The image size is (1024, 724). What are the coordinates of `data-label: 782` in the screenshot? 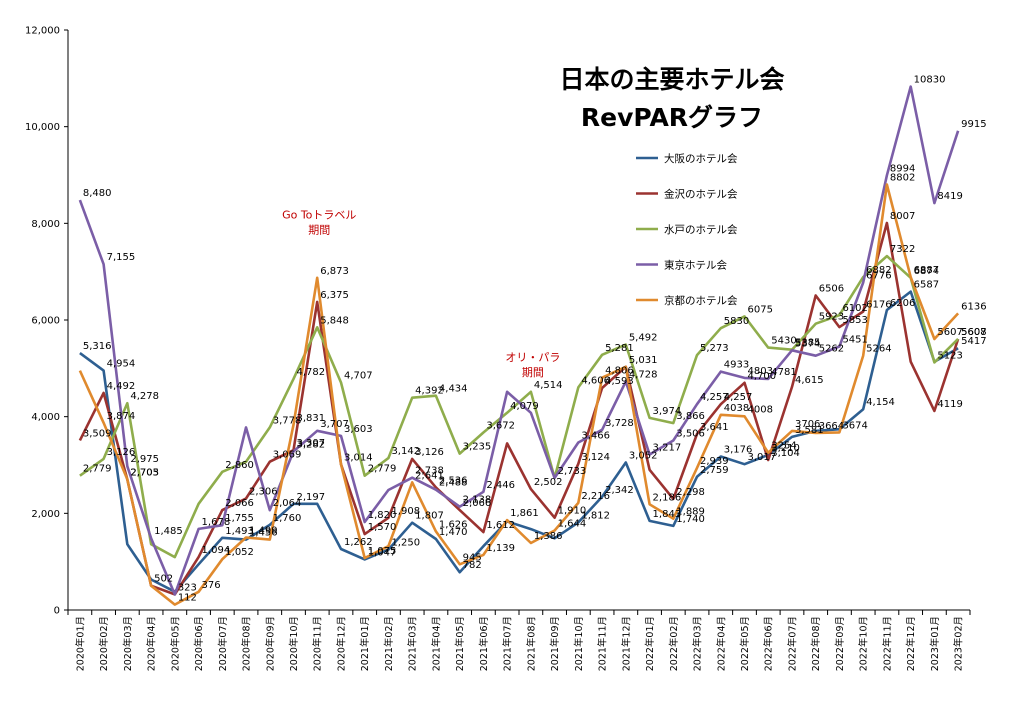 It's located at (472, 565).